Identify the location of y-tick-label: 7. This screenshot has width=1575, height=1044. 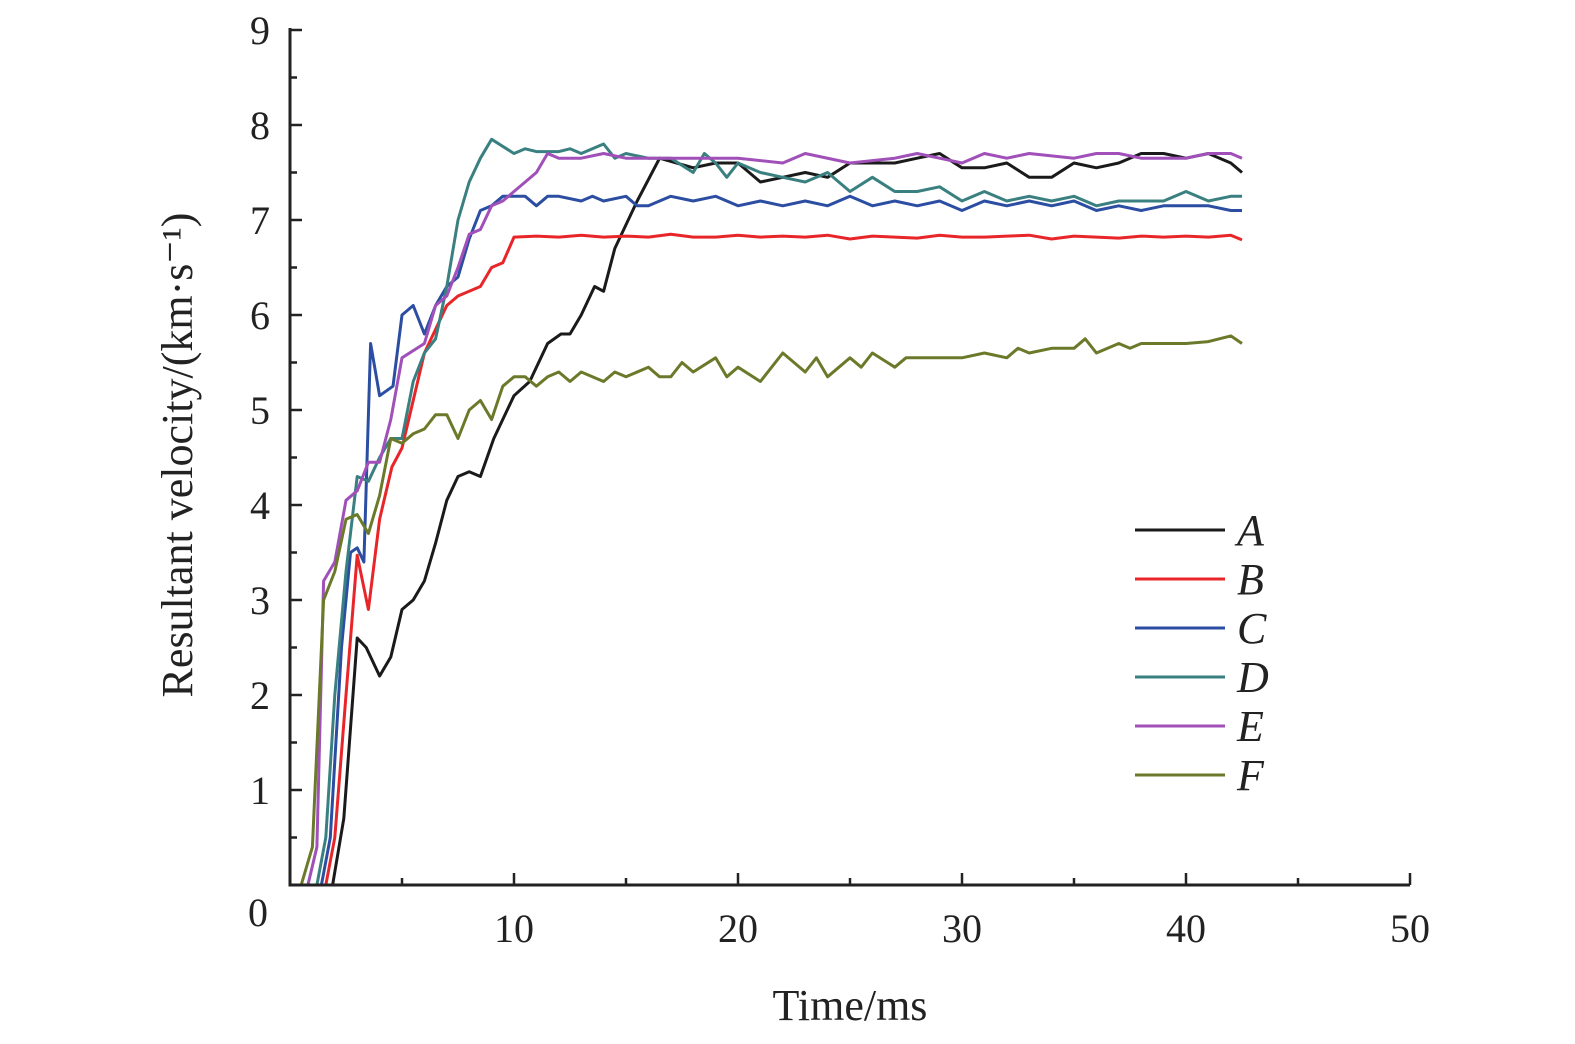
(260, 220).